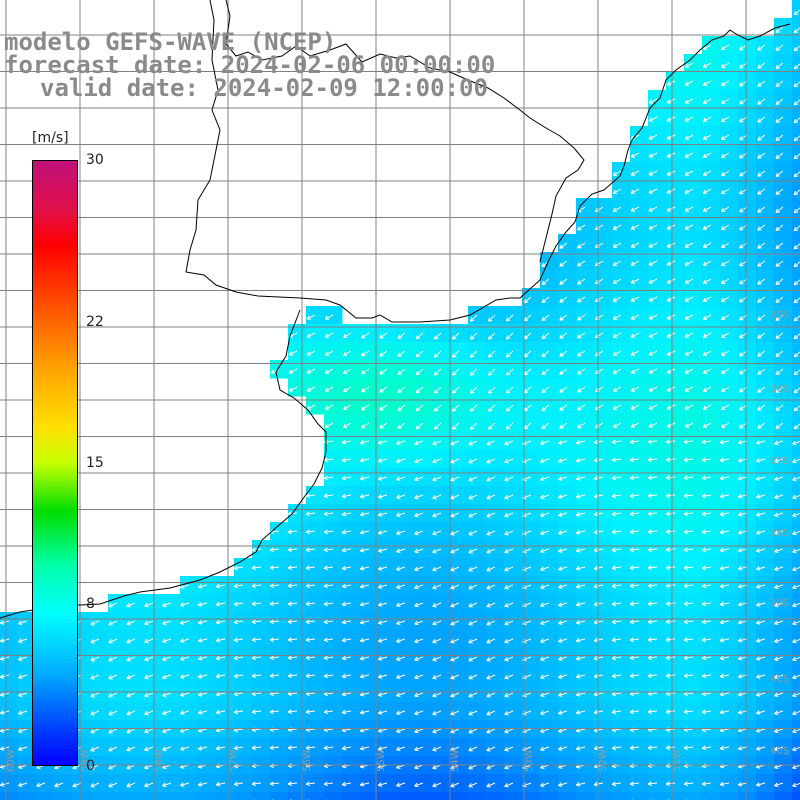 The width and height of the screenshot is (800, 800). I want to click on lon-label: 60W, so click(11, 760).